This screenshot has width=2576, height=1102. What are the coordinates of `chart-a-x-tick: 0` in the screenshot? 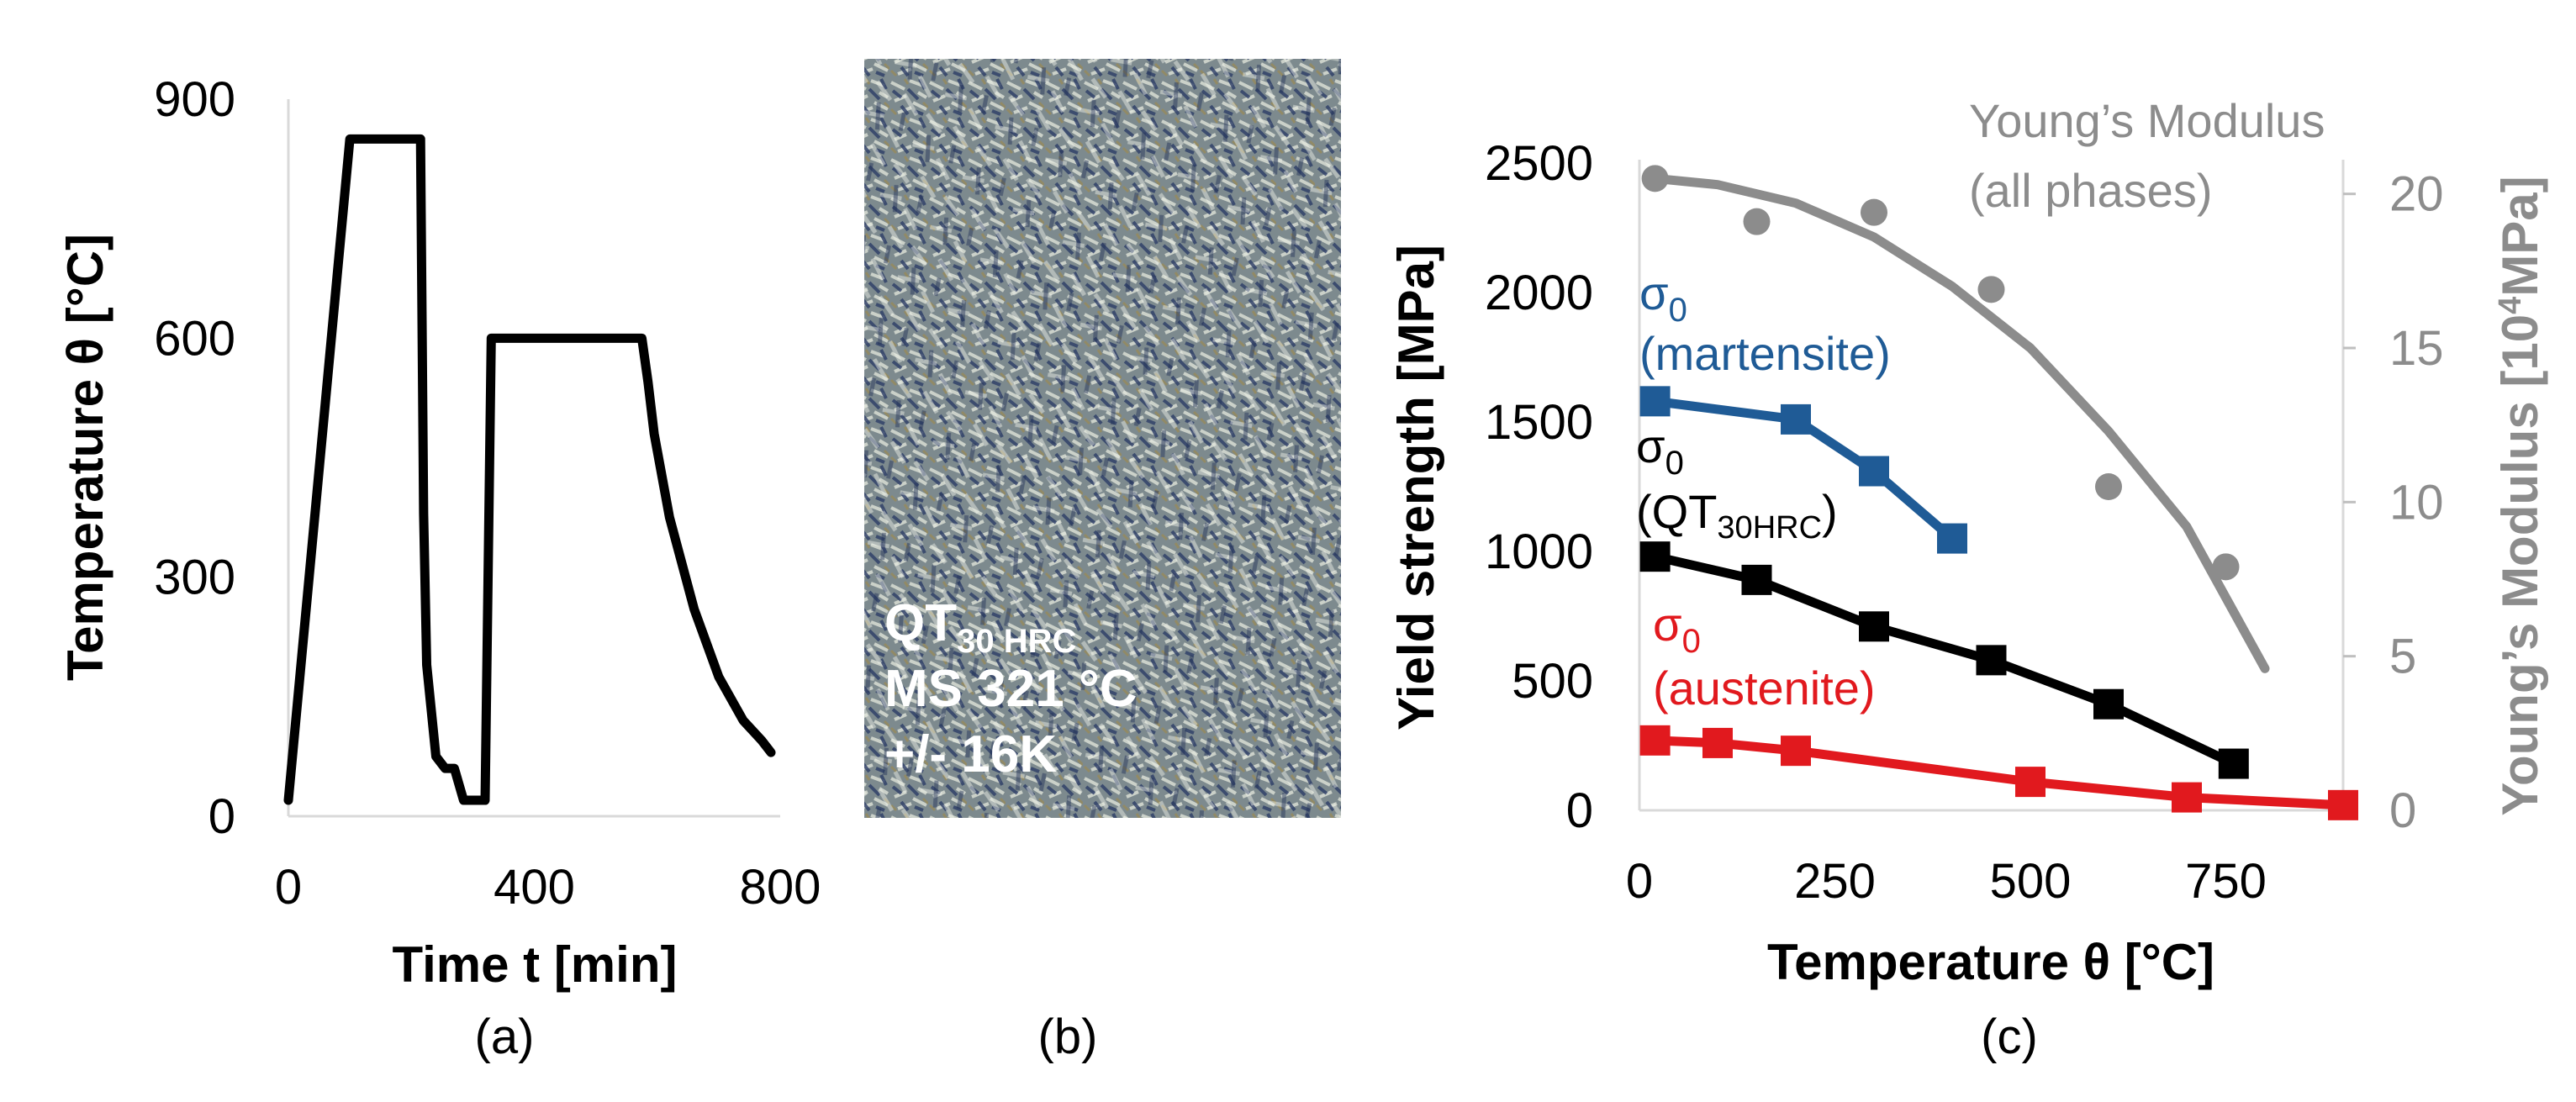 It's located at (288, 887).